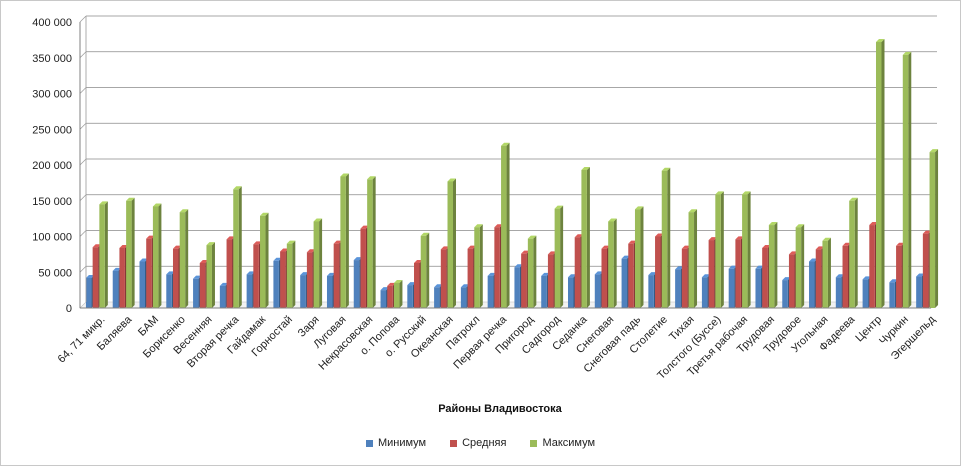  I want to click on legend-item: Минимум, so click(395, 443).